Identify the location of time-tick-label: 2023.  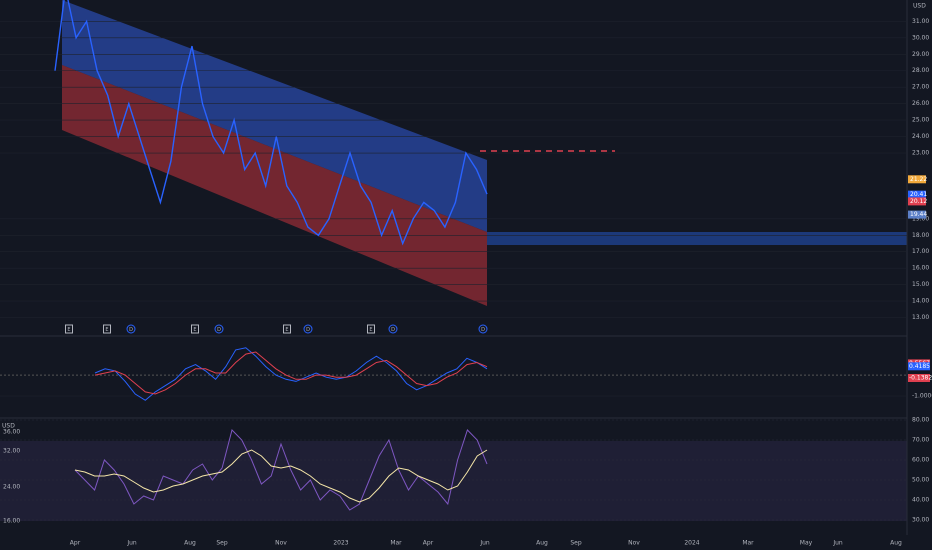
(340, 543).